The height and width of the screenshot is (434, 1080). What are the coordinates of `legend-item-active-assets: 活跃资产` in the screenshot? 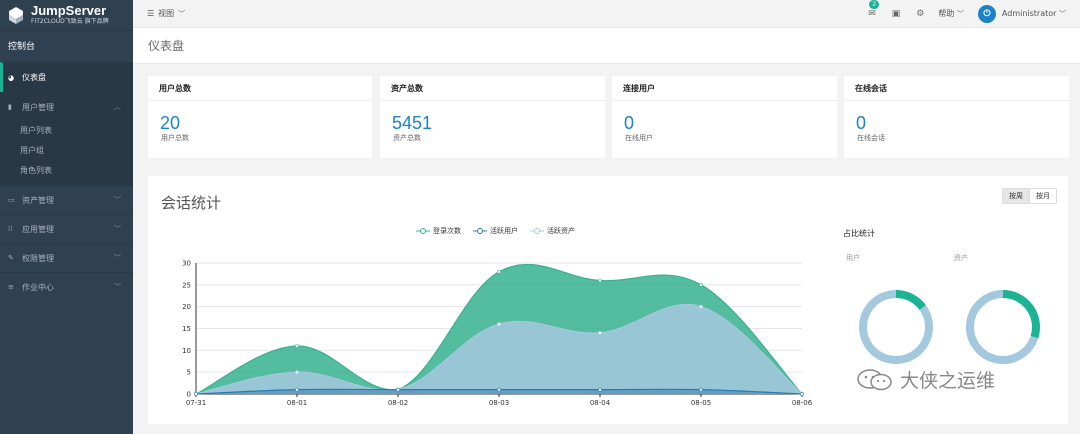 It's located at (552, 231).